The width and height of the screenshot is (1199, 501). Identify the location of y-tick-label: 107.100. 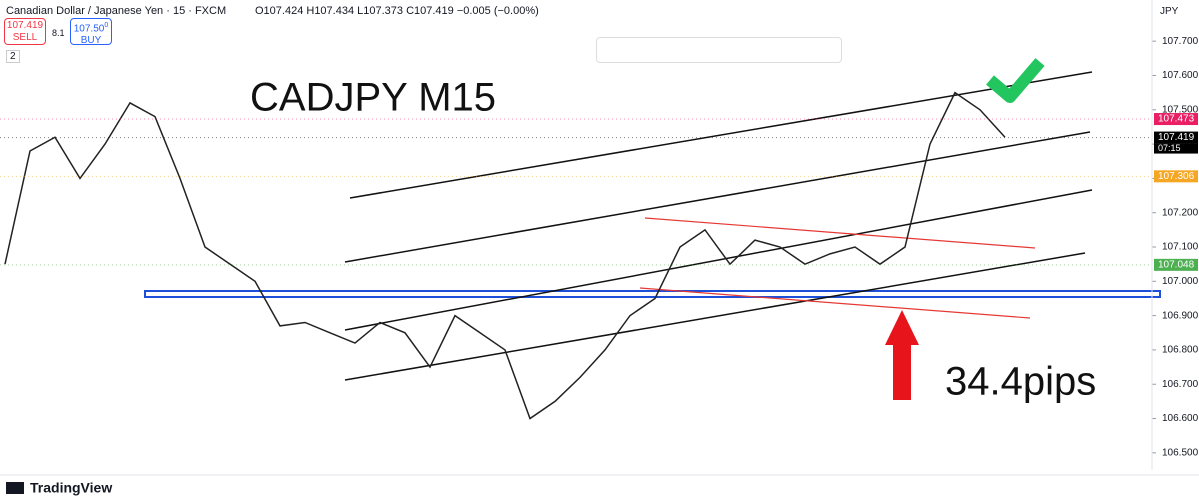
(1180, 247).